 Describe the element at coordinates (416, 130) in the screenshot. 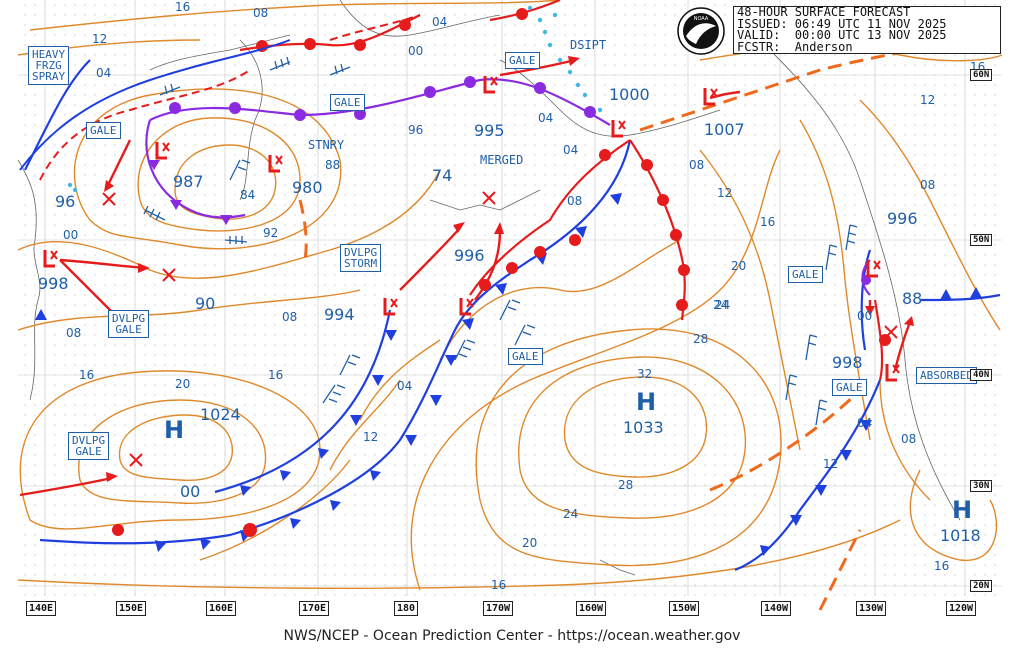

I see `isobar-label: 96` at that location.